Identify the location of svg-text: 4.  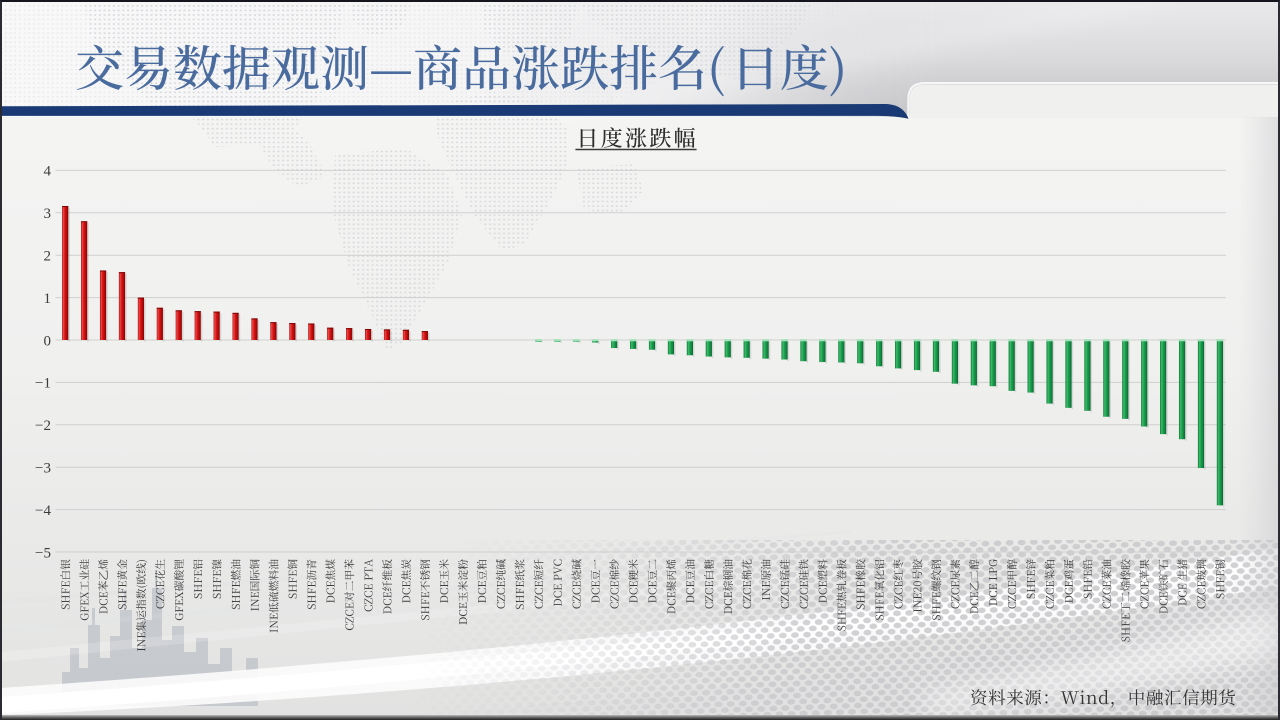
(48, 172).